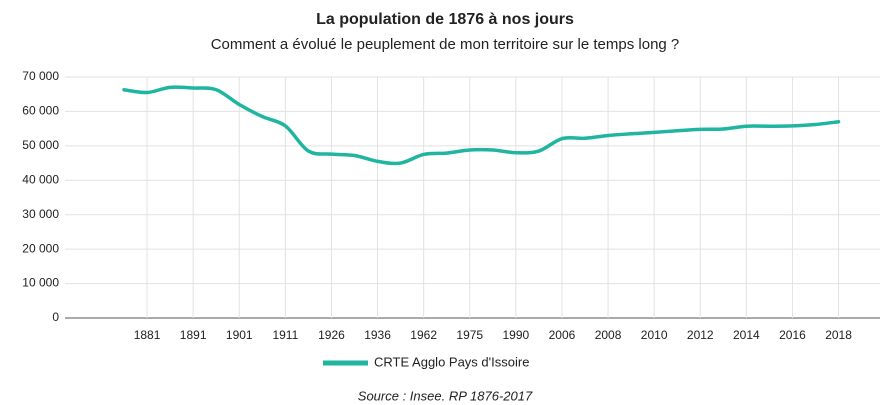 The image size is (889, 405). Describe the element at coordinates (40, 111) in the screenshot. I see `y-tick-label: 60 000` at that location.